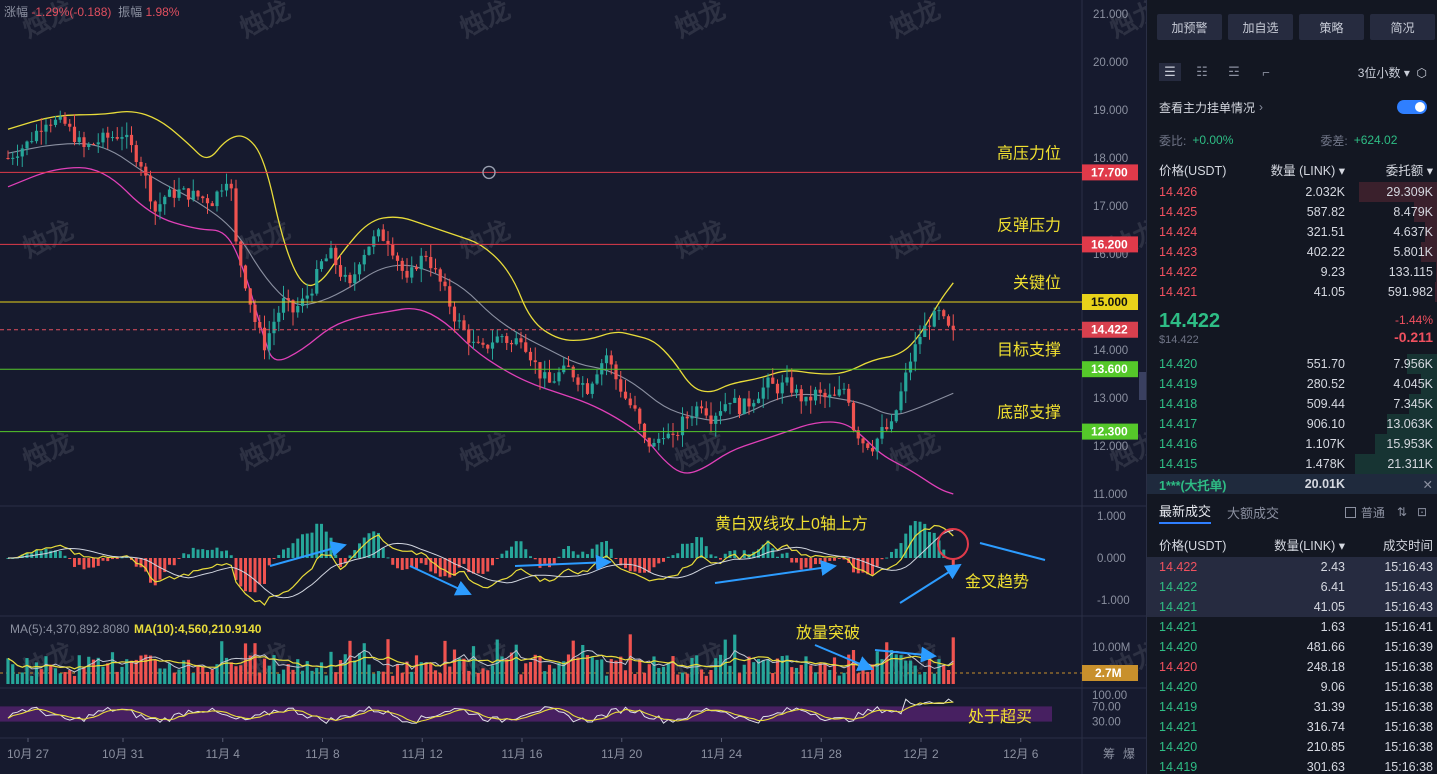  What do you see at coordinates (1325, 232) in the screenshot?
I see `order-qty: 321.51` at bounding box center [1325, 232].